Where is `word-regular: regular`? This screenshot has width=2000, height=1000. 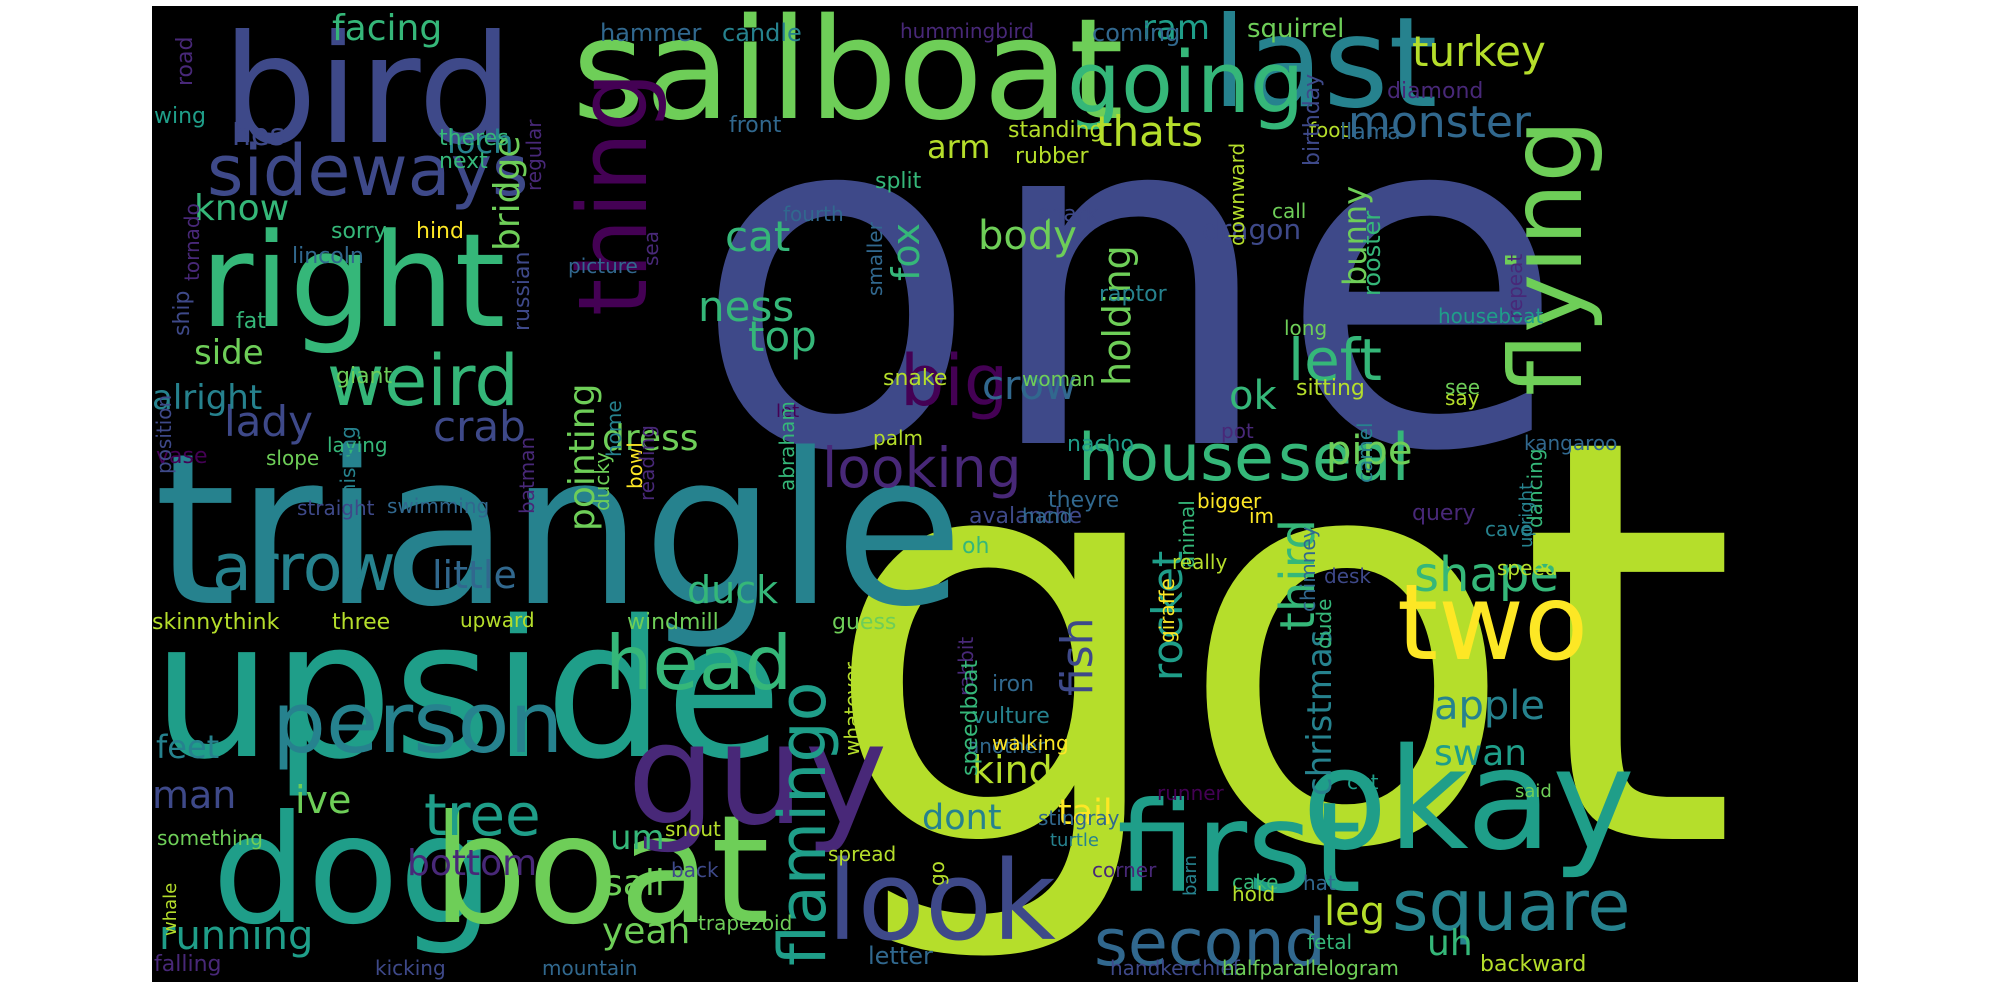 word-regular: regular is located at coordinates (534, 155).